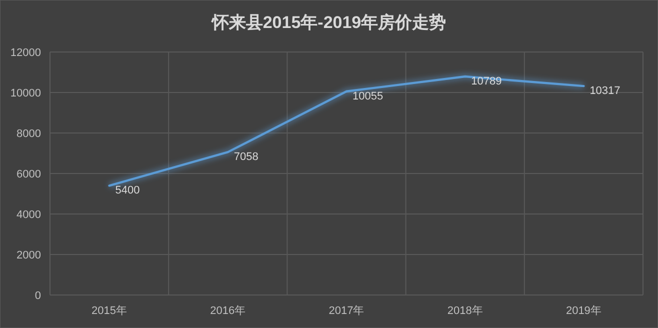 The image size is (658, 328). Describe the element at coordinates (127, 190) in the screenshot. I see `data-label: 5400` at that location.